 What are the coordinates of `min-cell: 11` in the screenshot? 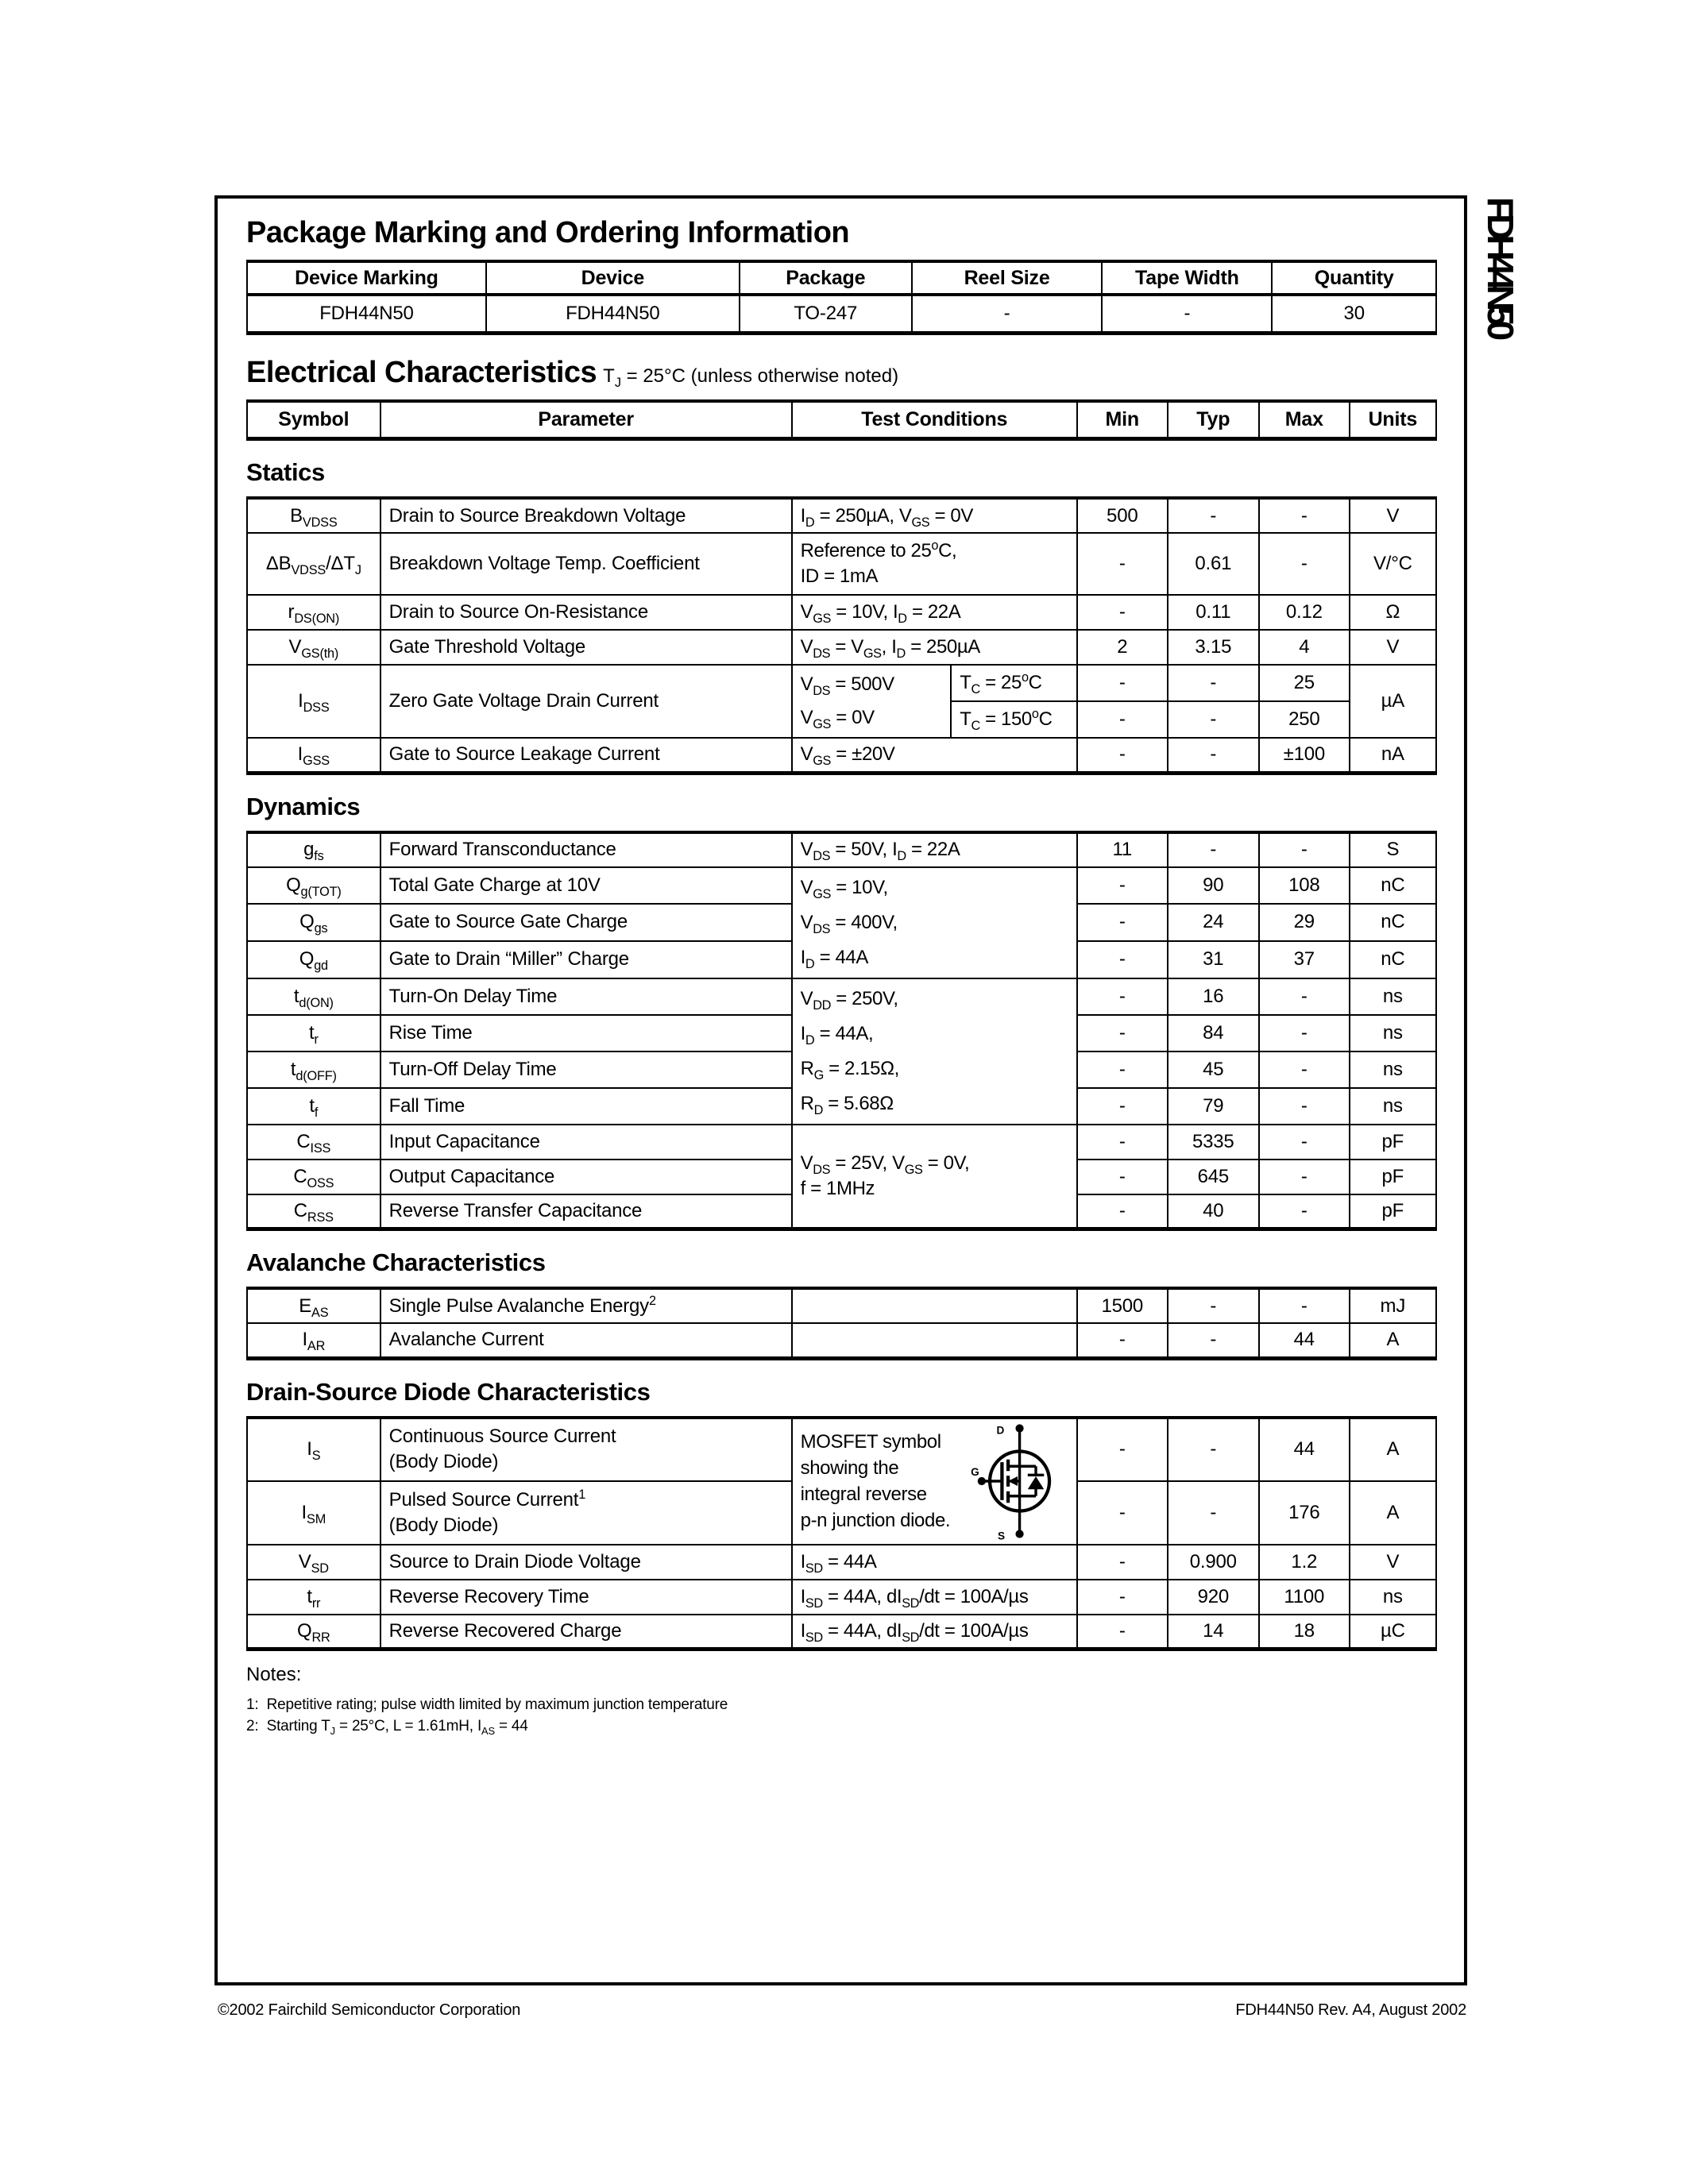 It's located at (1122, 849).